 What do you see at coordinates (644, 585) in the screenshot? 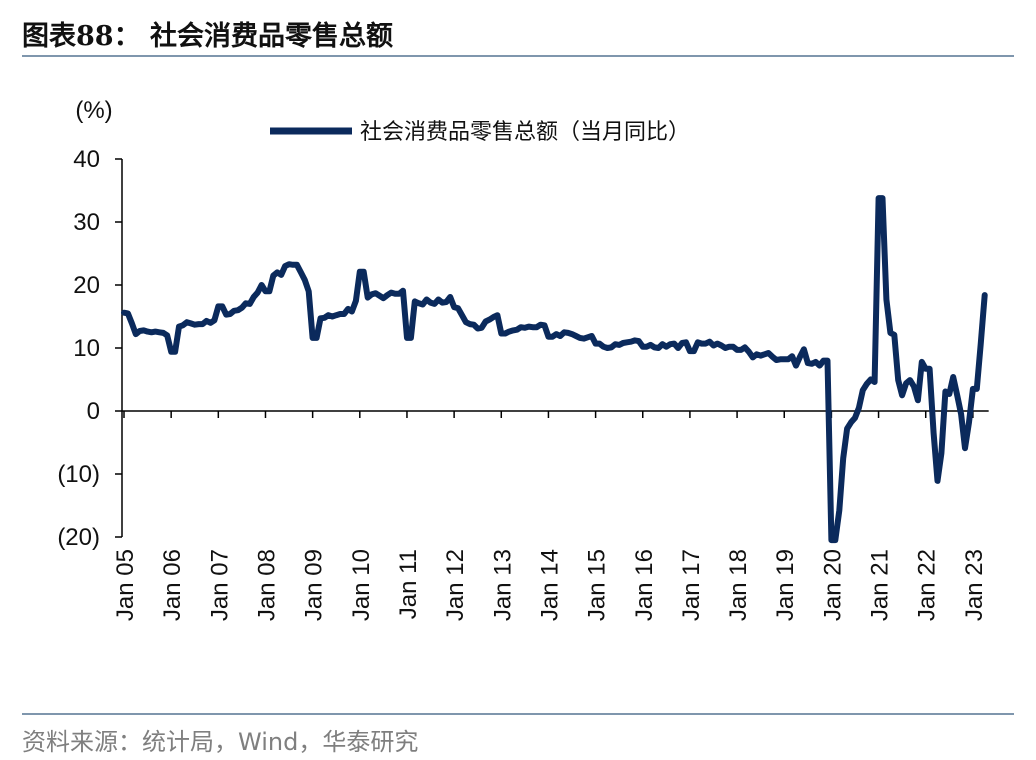
I see `x-tick-label: Jan 16` at bounding box center [644, 585].